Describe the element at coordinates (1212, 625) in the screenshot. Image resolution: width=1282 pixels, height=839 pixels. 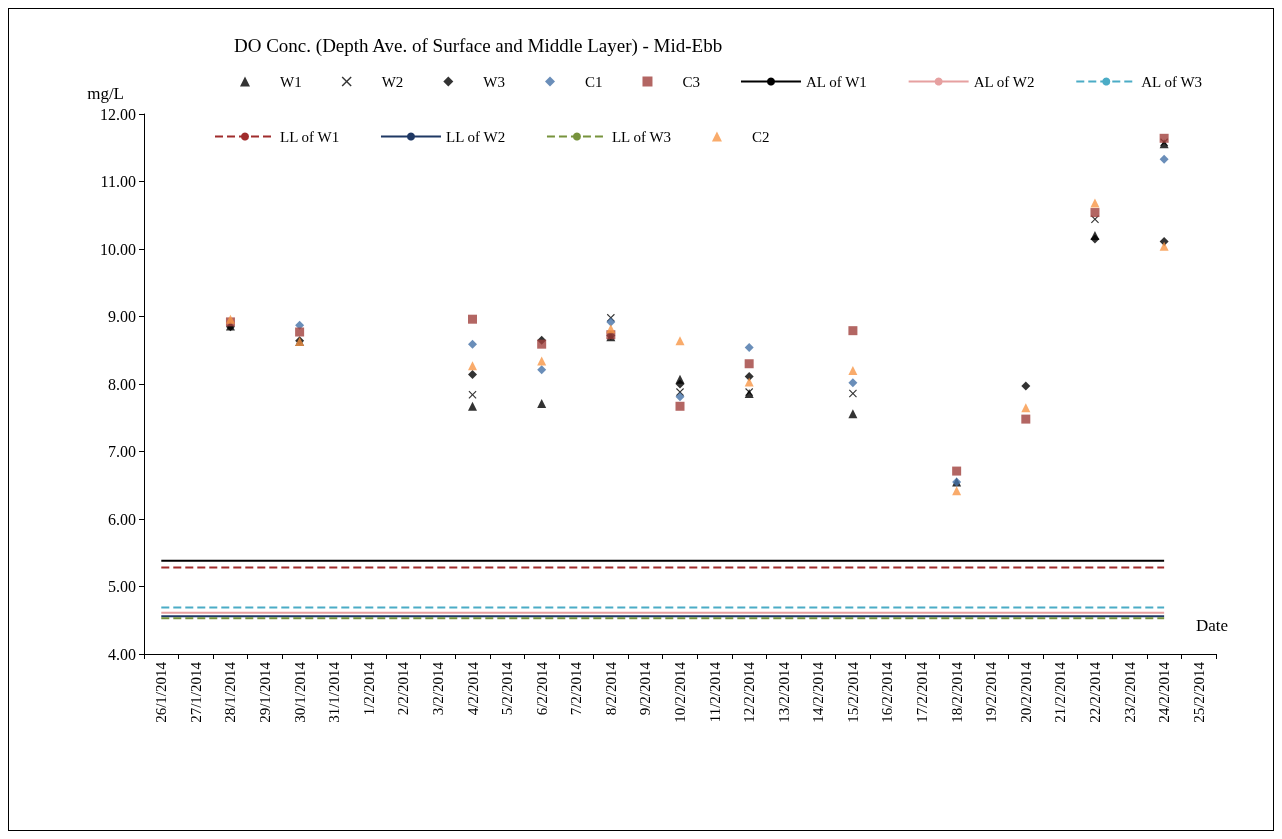
I see `x-axis-title: Date` at that location.